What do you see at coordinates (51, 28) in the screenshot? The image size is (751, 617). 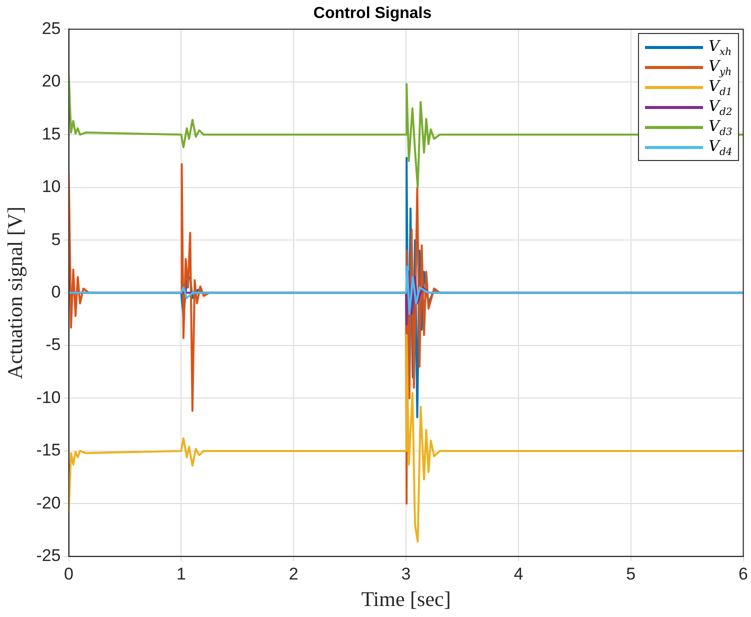 I see `y-tick-label: 25` at bounding box center [51, 28].